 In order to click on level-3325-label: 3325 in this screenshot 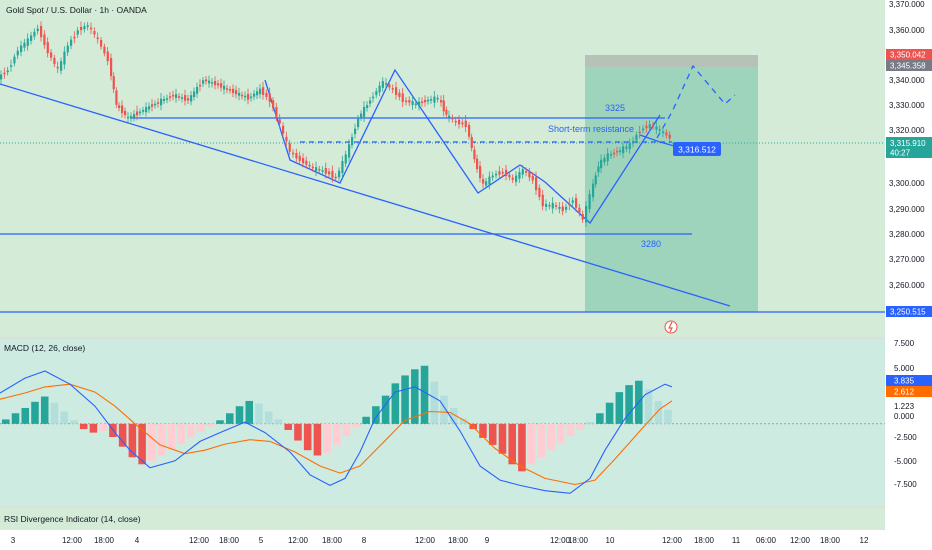, I will do `click(615, 108)`.